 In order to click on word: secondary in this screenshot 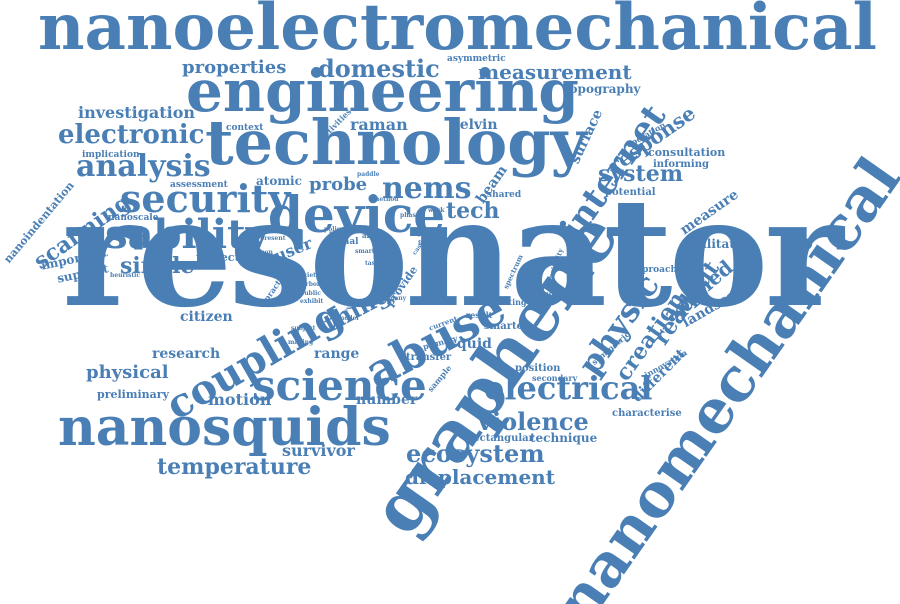, I will do `click(555, 378)`.